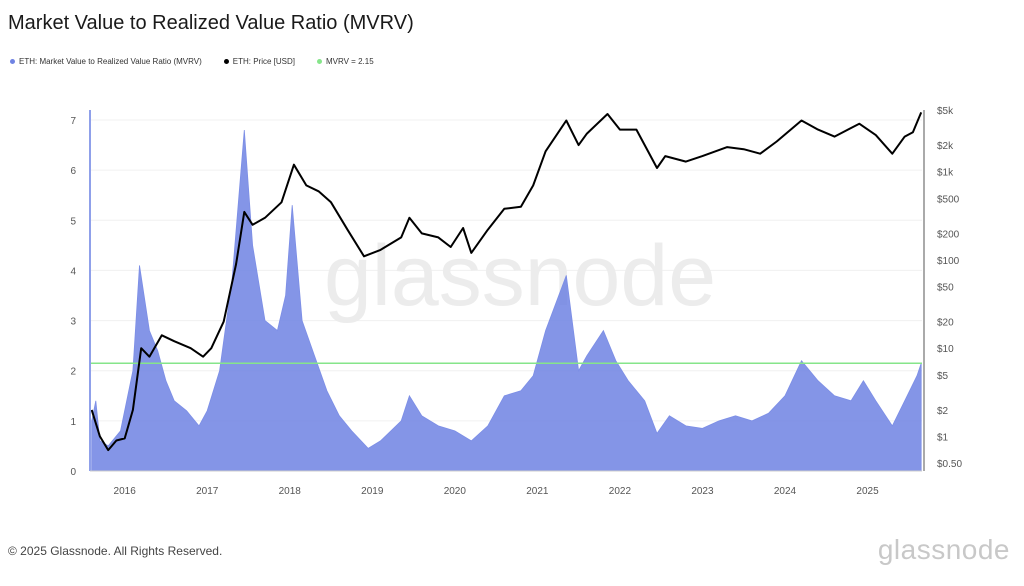  Describe the element at coordinates (945, 349) in the screenshot. I see `y-right-tick-label: $10` at that location.